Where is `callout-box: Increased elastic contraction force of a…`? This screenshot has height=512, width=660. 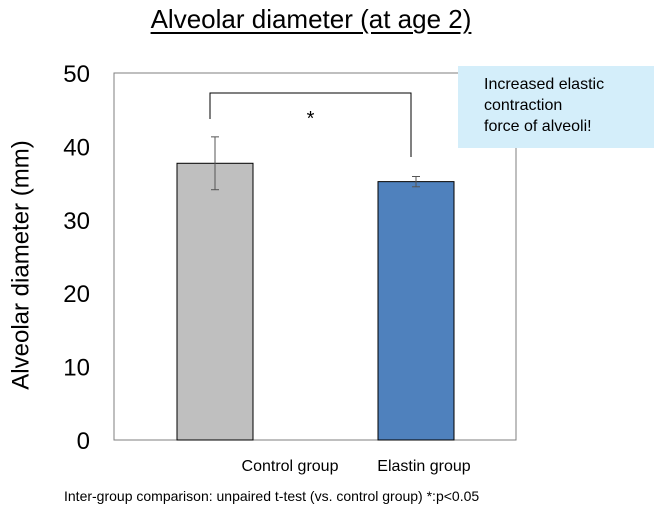 callout-box: Increased elastic contraction force of a… is located at coordinates (556, 107).